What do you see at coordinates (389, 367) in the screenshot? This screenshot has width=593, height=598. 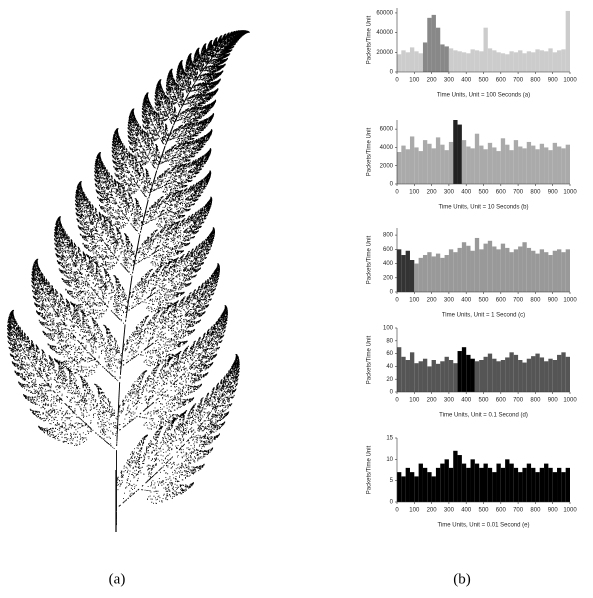 I see `y-tick-label: 40` at bounding box center [389, 367].